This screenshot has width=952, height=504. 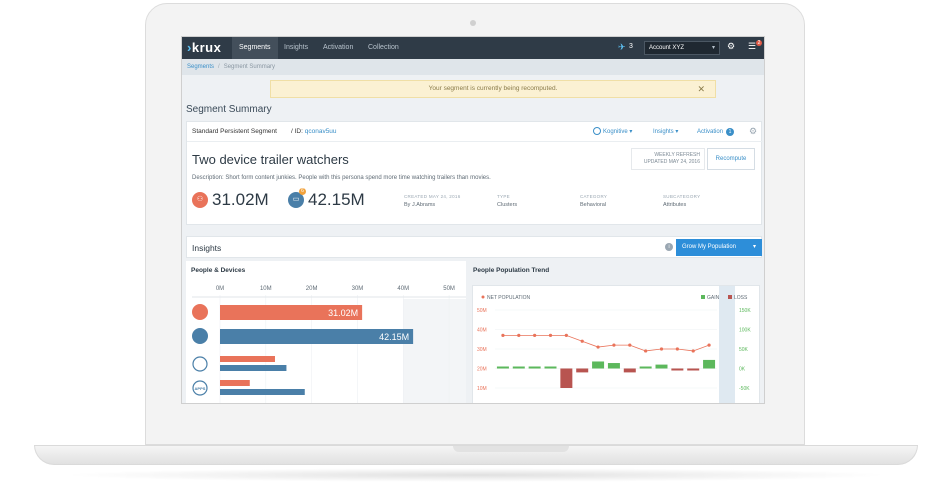 I want to click on kognitive-button: Kognitive ▾, so click(x=612, y=132).